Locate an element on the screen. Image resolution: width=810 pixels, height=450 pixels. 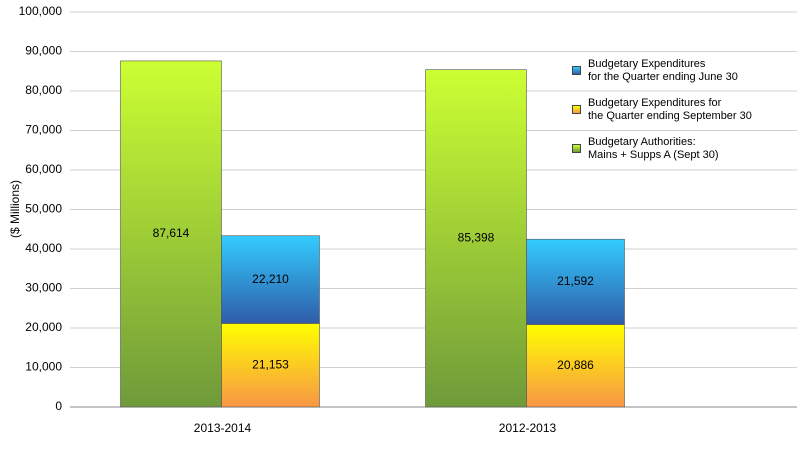
data-label: 87,614 is located at coordinates (171, 233).